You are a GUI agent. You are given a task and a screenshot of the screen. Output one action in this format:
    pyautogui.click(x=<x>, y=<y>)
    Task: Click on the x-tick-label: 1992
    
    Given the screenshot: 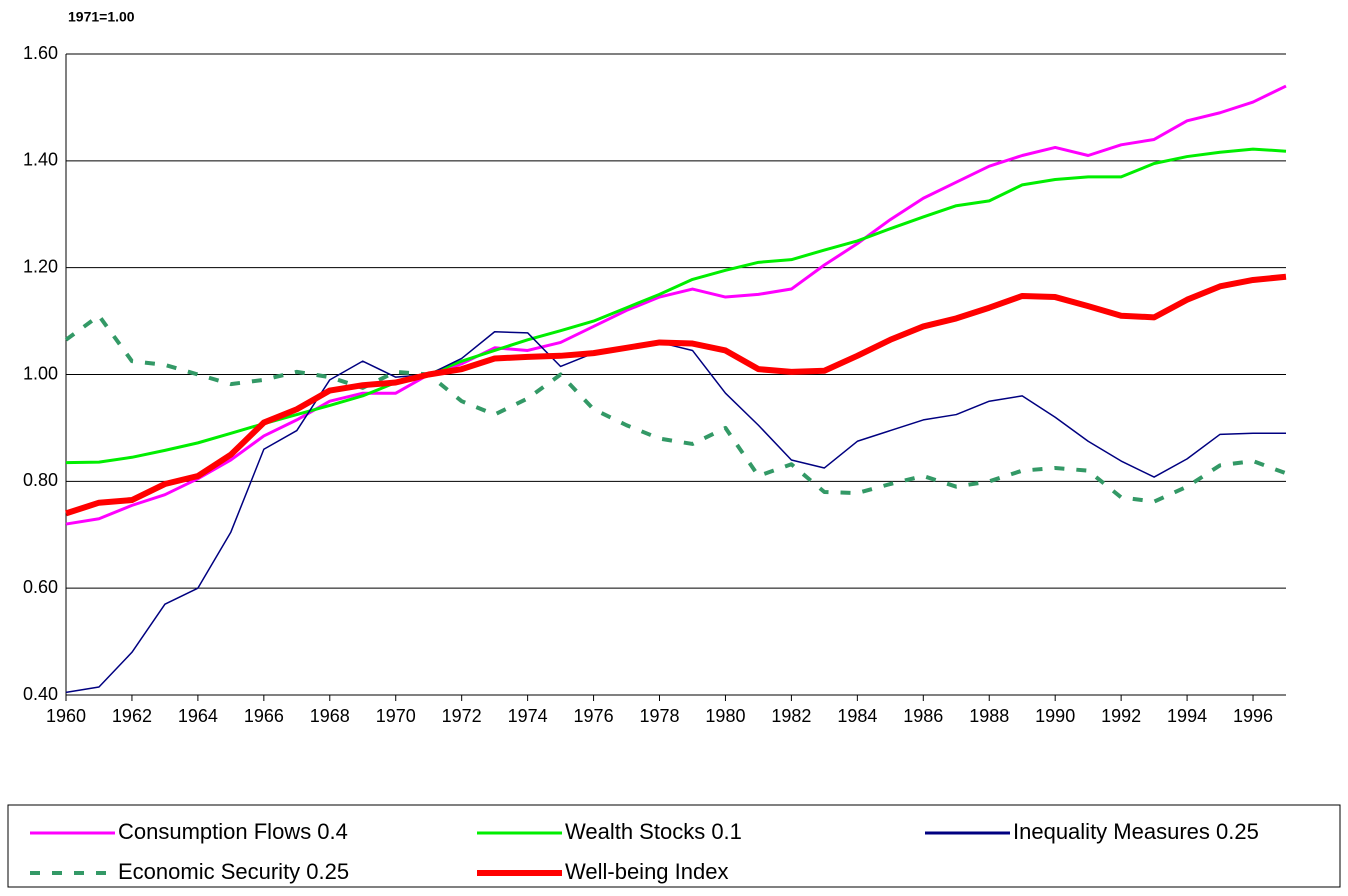 What is the action you would take?
    pyautogui.click(x=1121, y=716)
    